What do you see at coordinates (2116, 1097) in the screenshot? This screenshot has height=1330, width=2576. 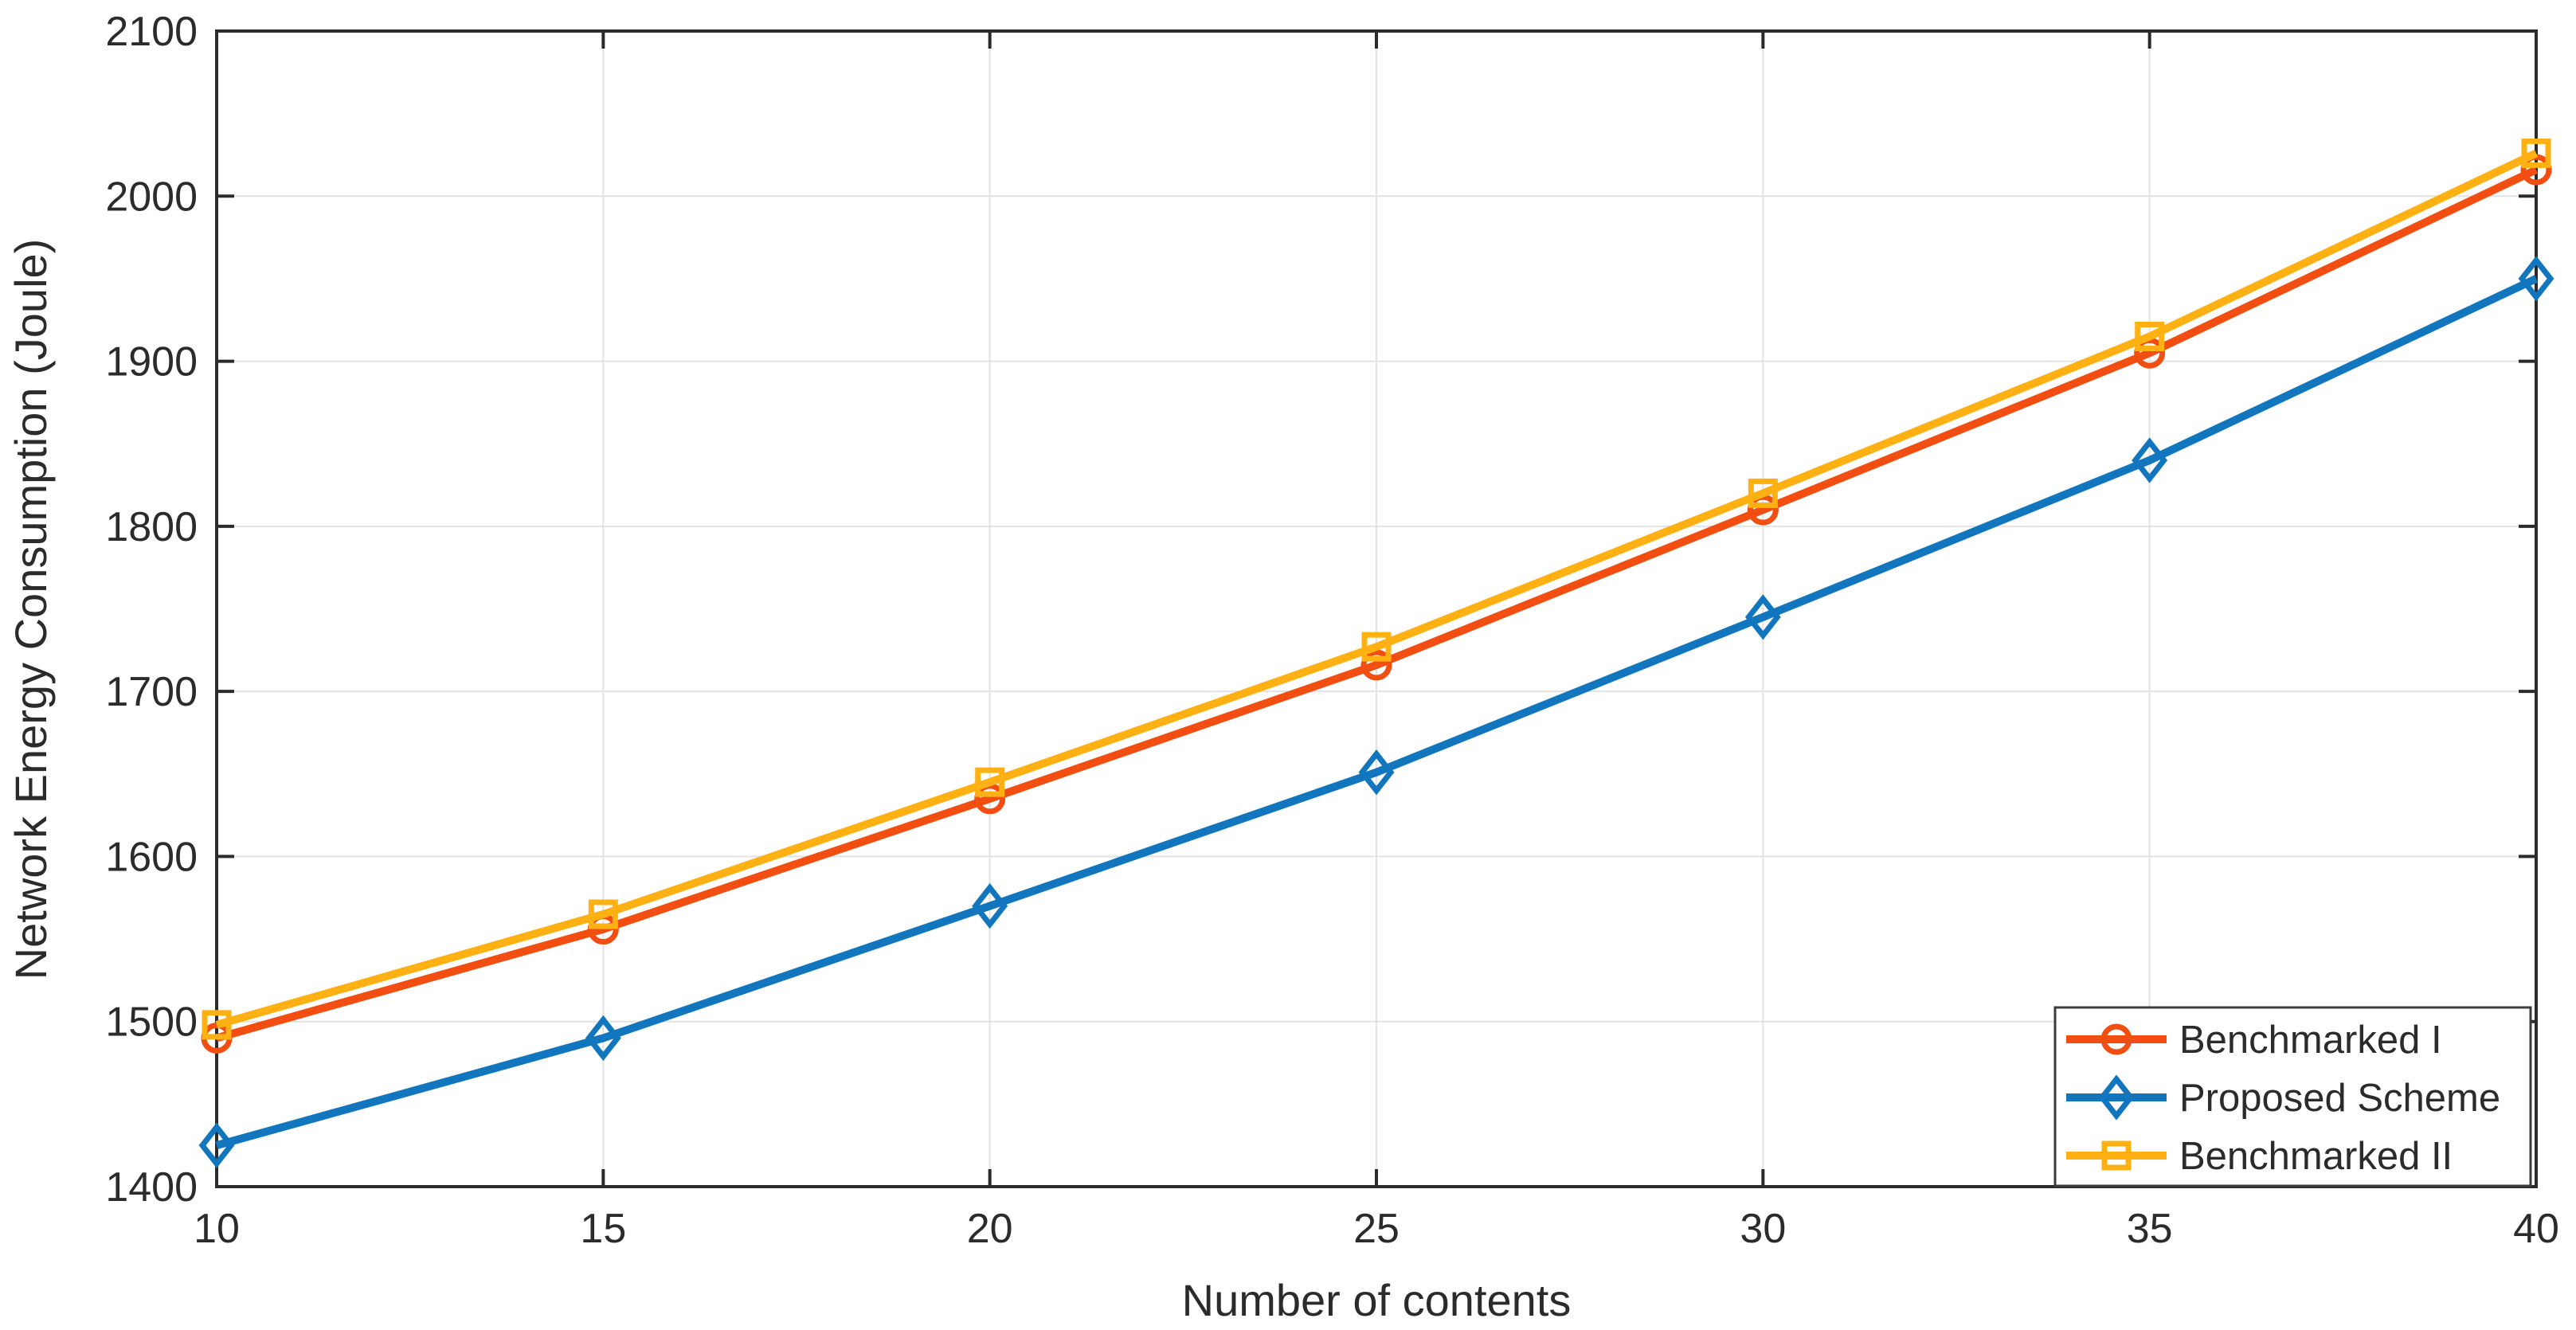 I see `legend-marker-diamond` at bounding box center [2116, 1097].